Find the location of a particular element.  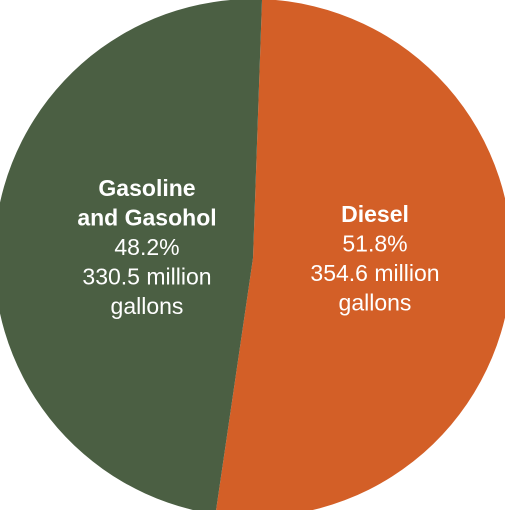

slice-name-1-0: Gasoline is located at coordinates (146, 188).